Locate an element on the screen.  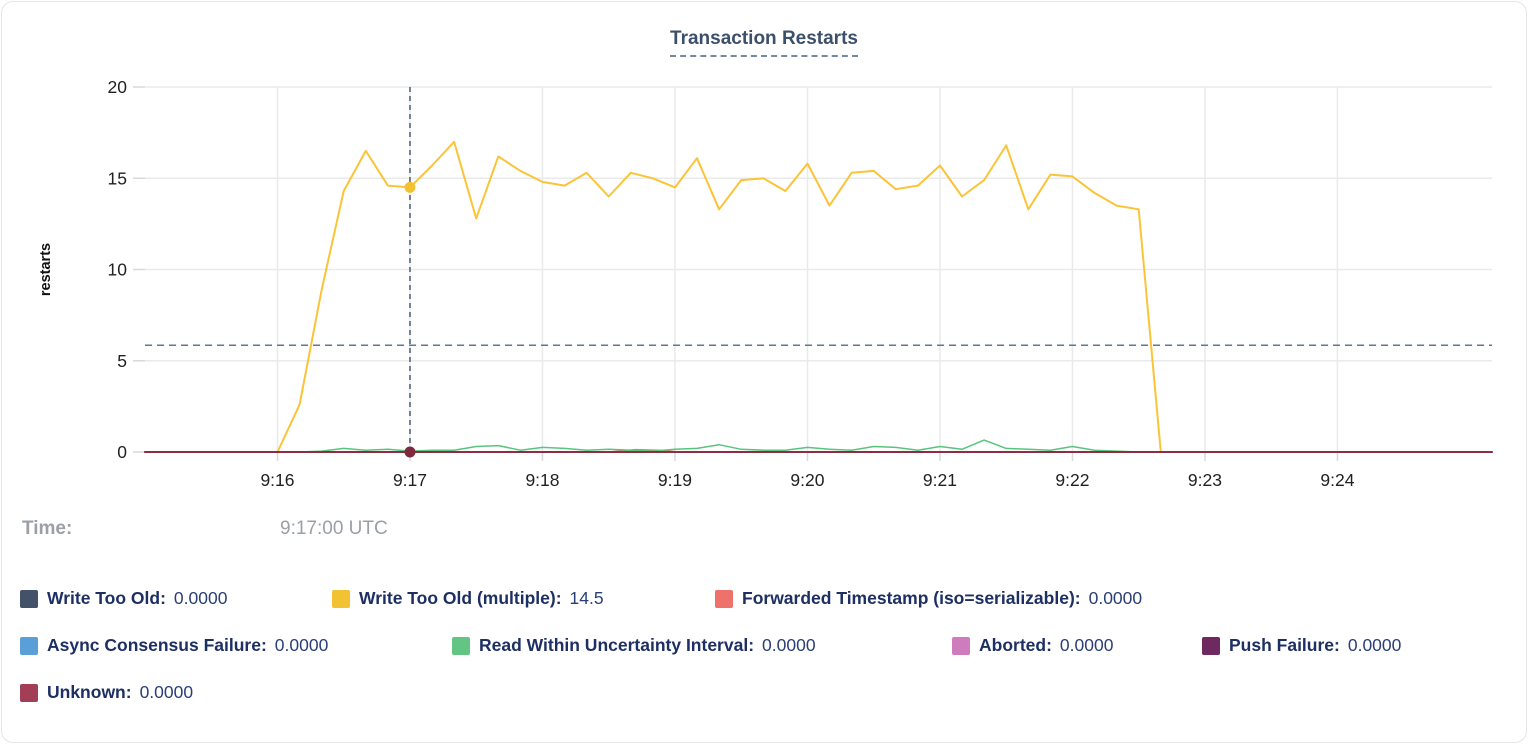
legend-series-label: Aborted: is located at coordinates (1015, 645).